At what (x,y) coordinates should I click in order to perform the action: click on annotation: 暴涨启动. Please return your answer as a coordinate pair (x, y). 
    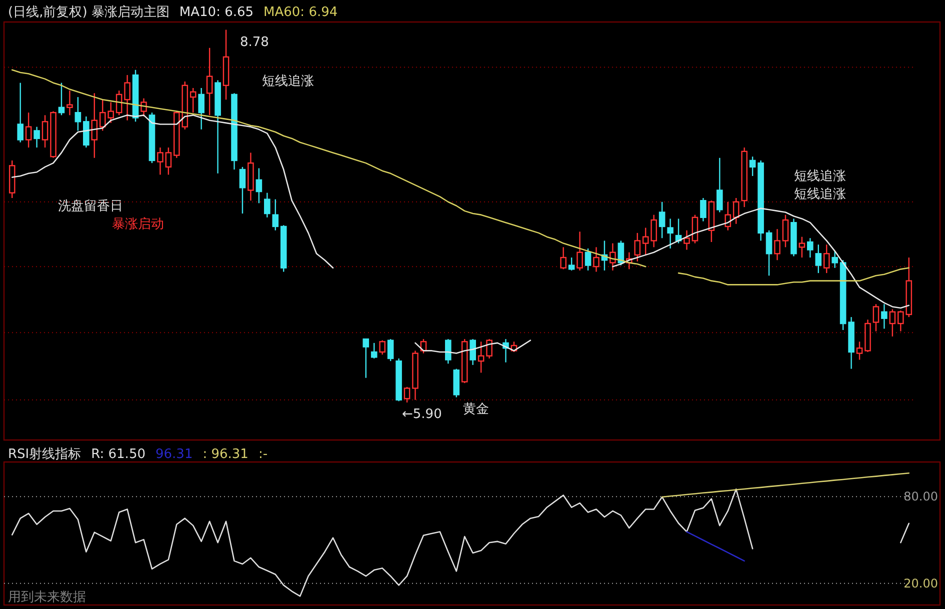
    Looking at the image, I should click on (138, 224).